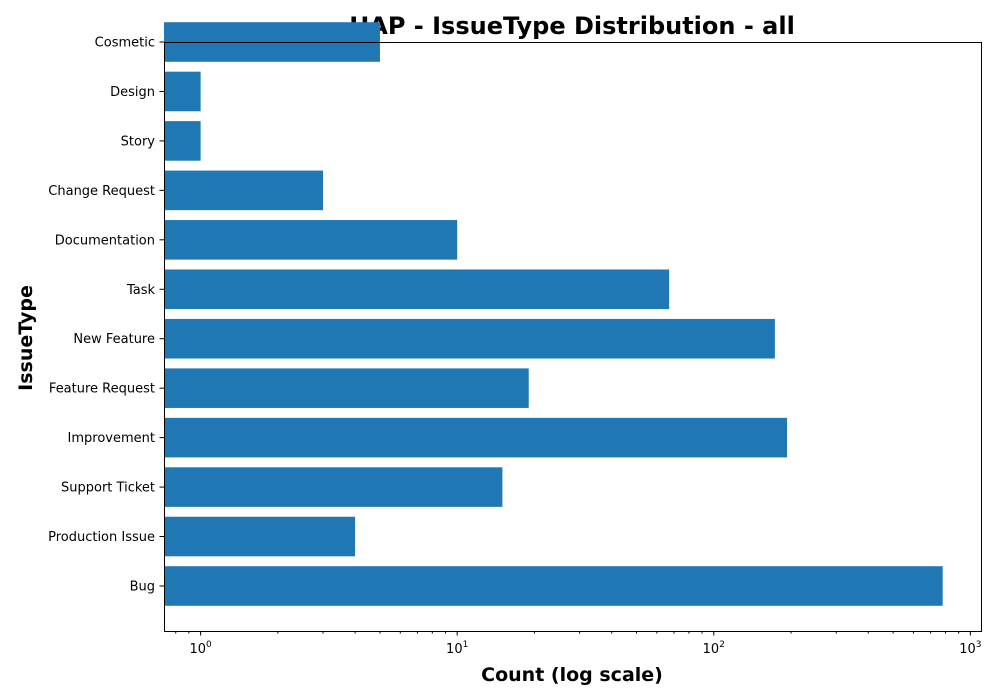 This screenshot has height=700, width=1000. Describe the element at coordinates (578, 644) in the screenshot. I see `x-axis-ticks: 100 10¹ 10² 10³` at that location.